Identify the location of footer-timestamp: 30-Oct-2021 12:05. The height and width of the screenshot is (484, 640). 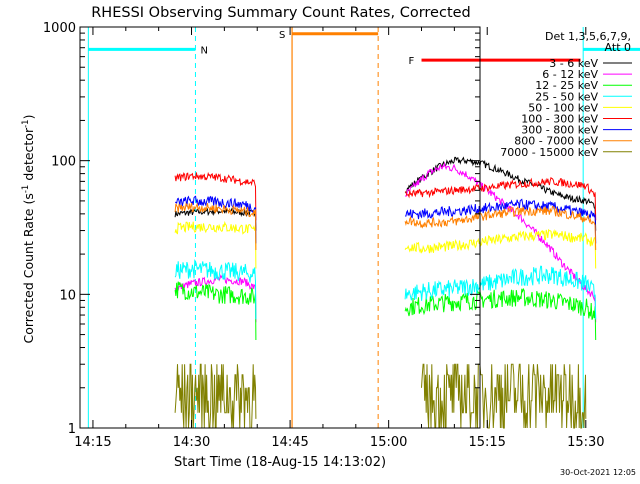
(598, 472).